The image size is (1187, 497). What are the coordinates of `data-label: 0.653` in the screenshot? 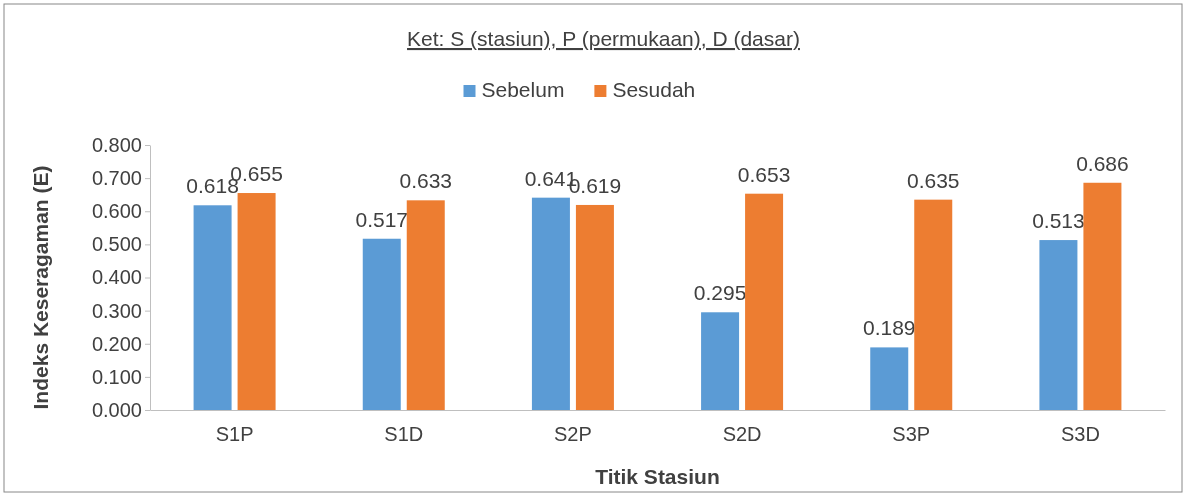 It's located at (764, 174).